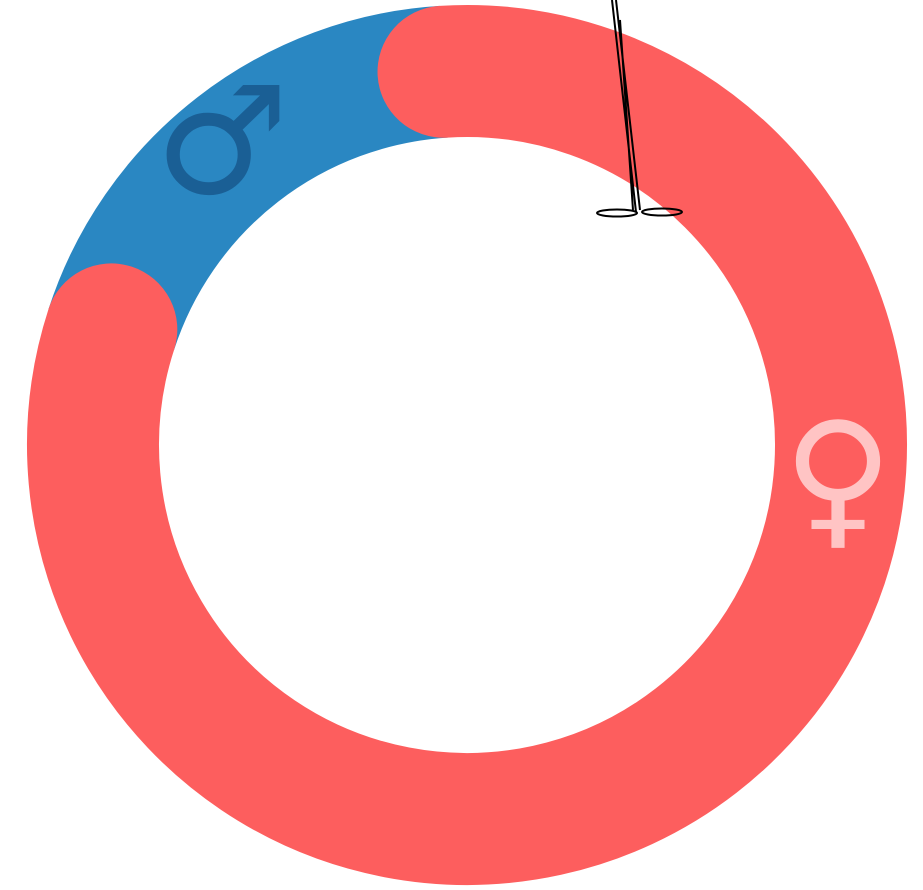 The width and height of the screenshot is (923, 890). What do you see at coordinates (222, 142) in the screenshot?
I see `segment-label: ♂` at bounding box center [222, 142].